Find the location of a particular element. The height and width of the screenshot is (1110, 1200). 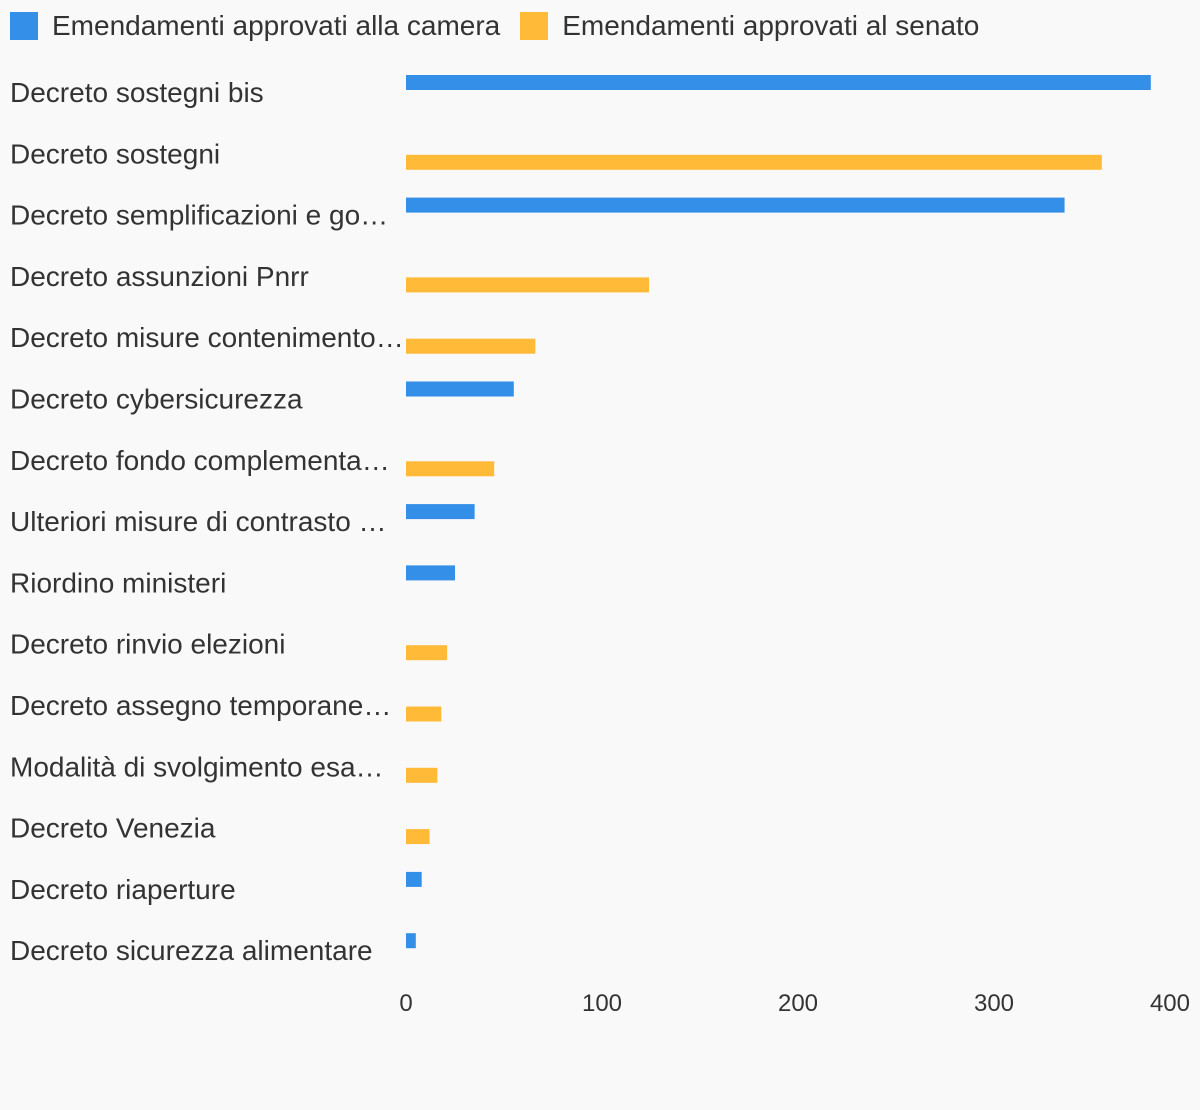

legend-label-senato: Emendamenti approvati al senato is located at coordinates (771, 25).